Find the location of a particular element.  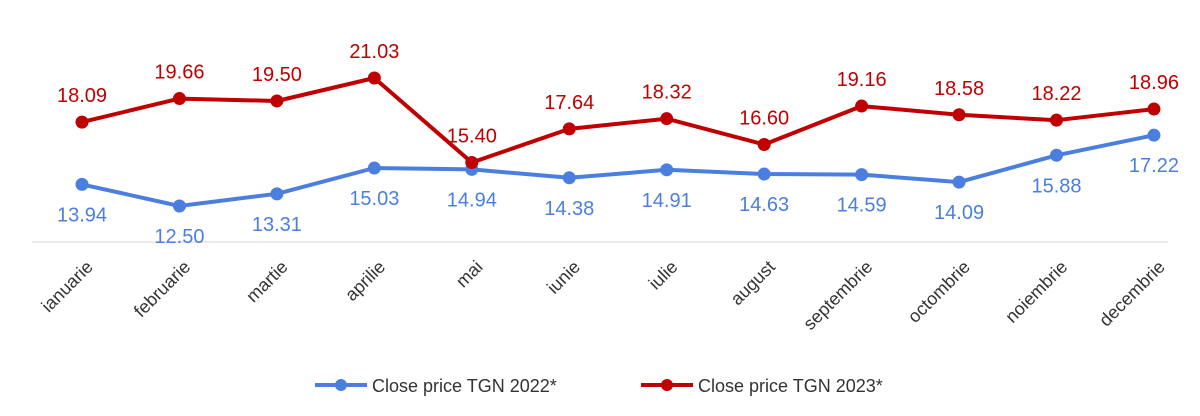

data-label-2022: 15.03 is located at coordinates (374, 199).